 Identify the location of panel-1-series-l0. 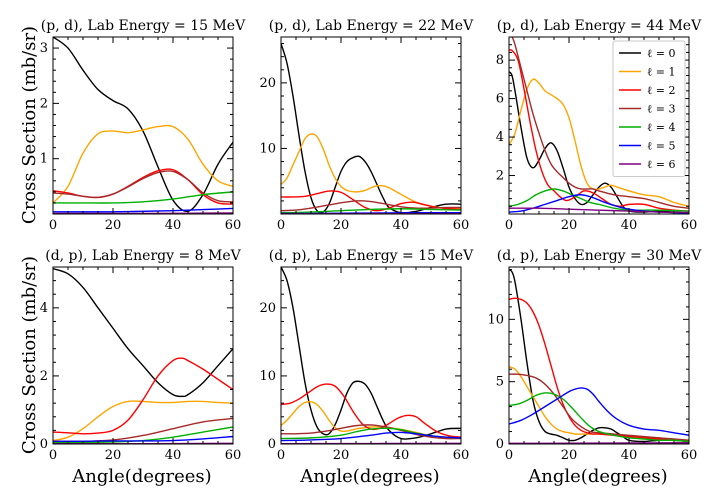
(143, 125).